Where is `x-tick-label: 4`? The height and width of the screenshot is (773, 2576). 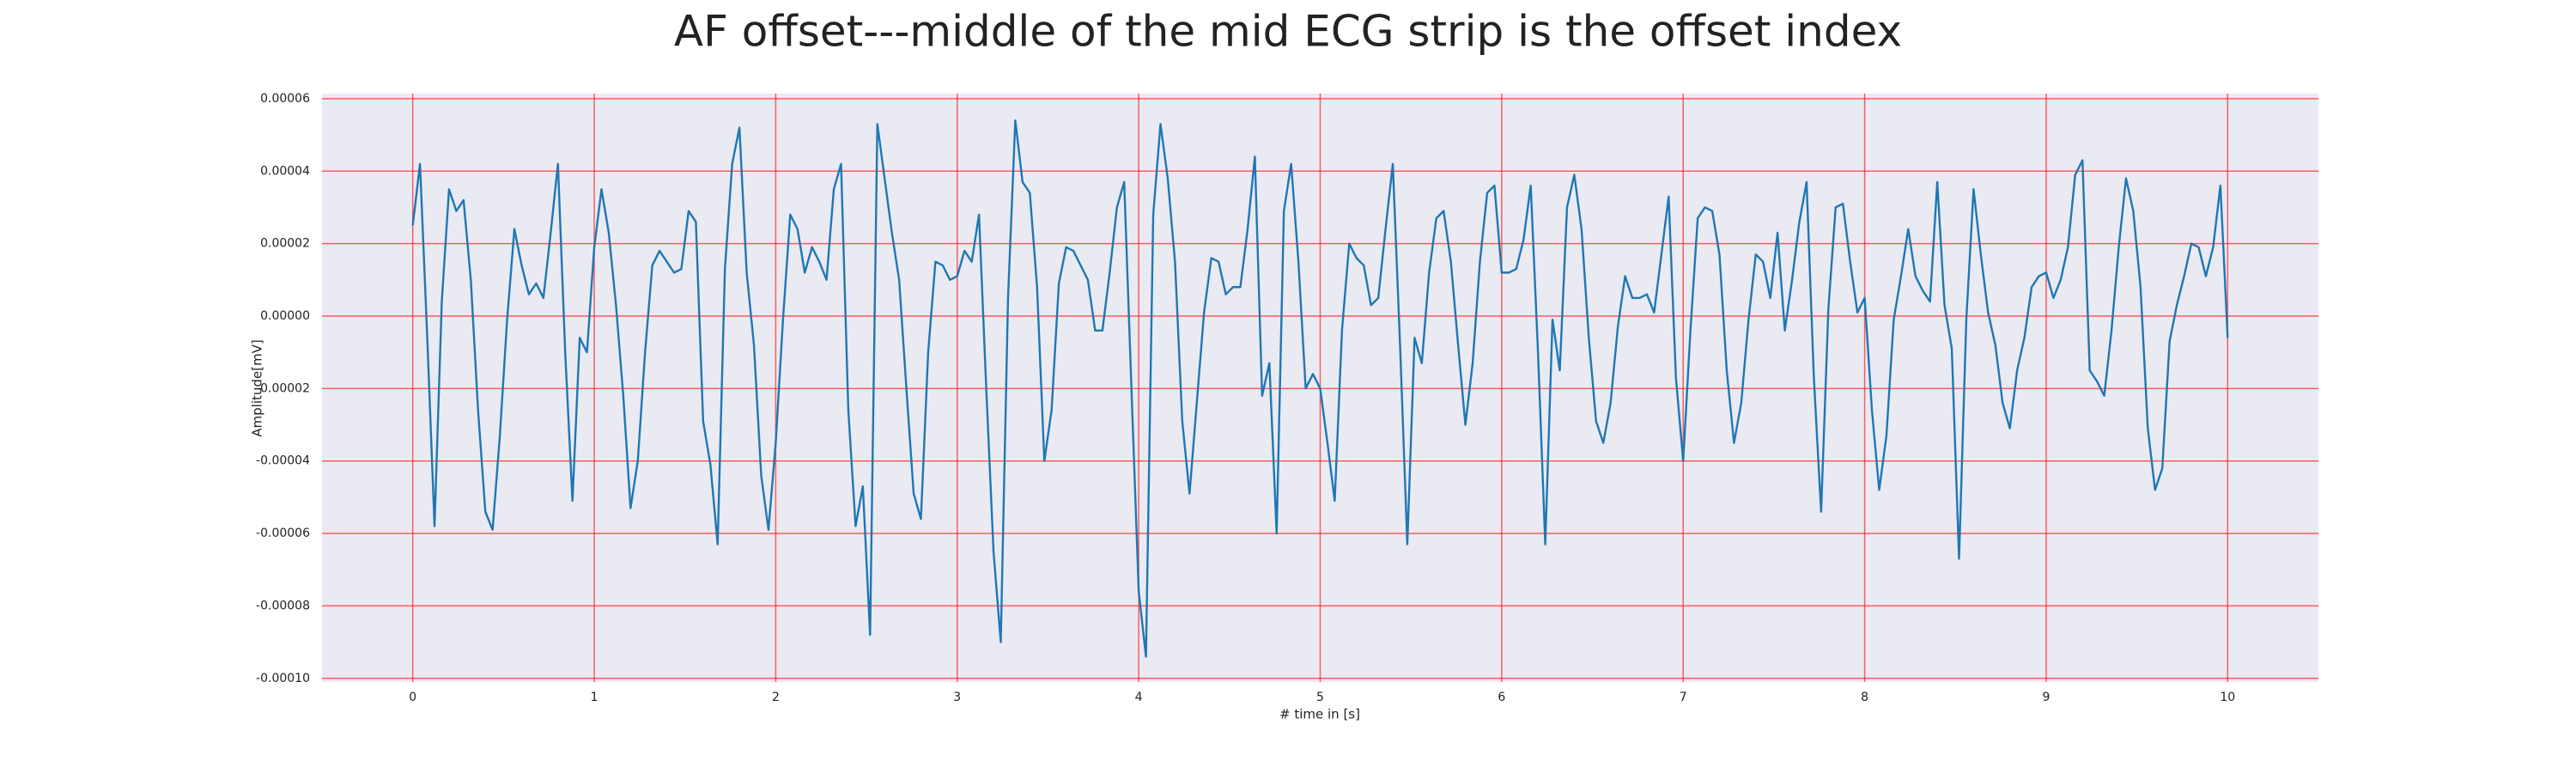
x-tick-label: 4 is located at coordinates (1139, 697).